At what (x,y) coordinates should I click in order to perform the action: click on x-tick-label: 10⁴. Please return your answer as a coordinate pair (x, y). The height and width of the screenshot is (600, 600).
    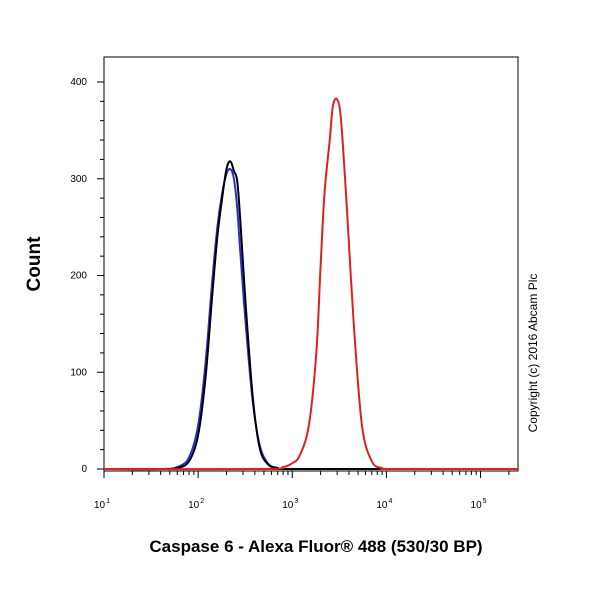
    Looking at the image, I should click on (384, 504).